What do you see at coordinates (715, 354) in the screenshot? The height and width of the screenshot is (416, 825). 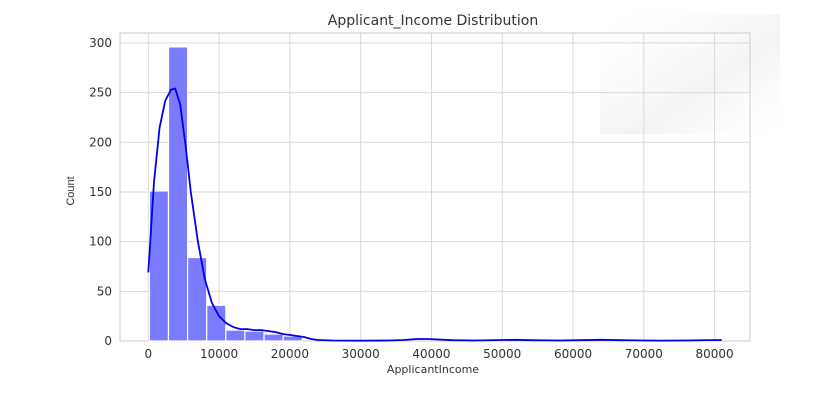 I see `x-tick-label-8: 80000` at bounding box center [715, 354].